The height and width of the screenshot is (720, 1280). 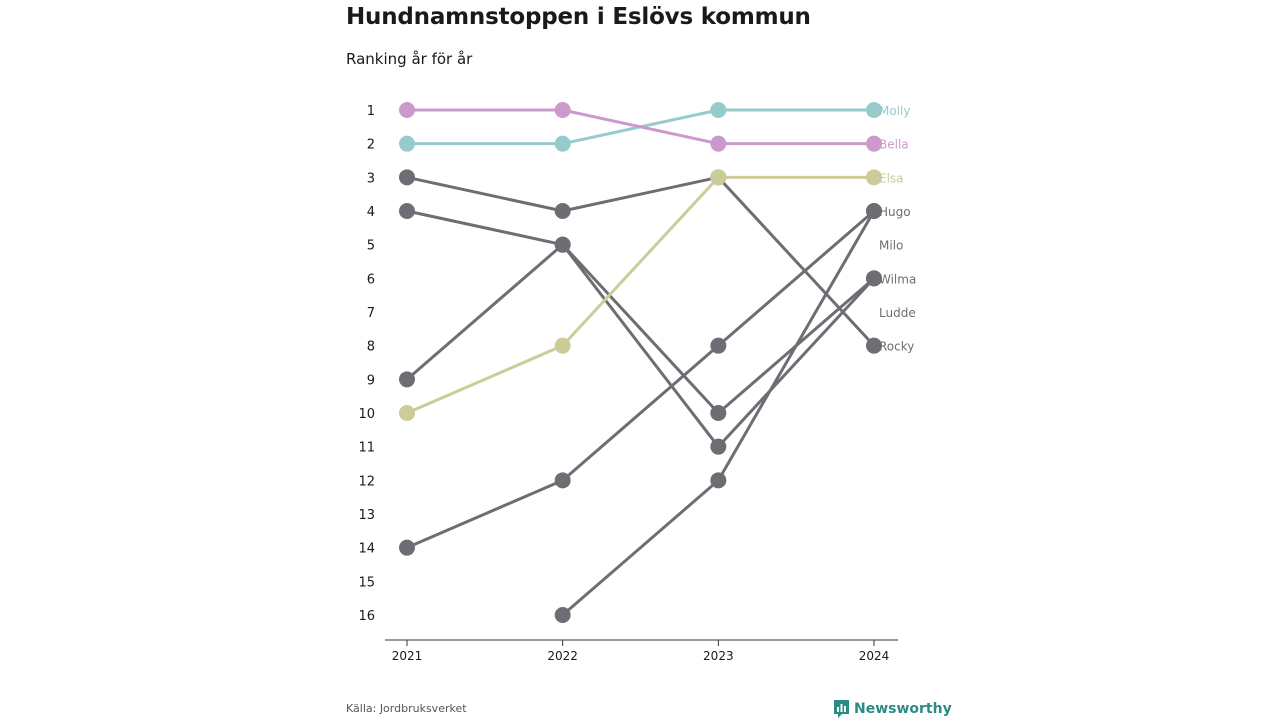 I want to click on brand-name: Newsworthy, so click(x=903, y=709).